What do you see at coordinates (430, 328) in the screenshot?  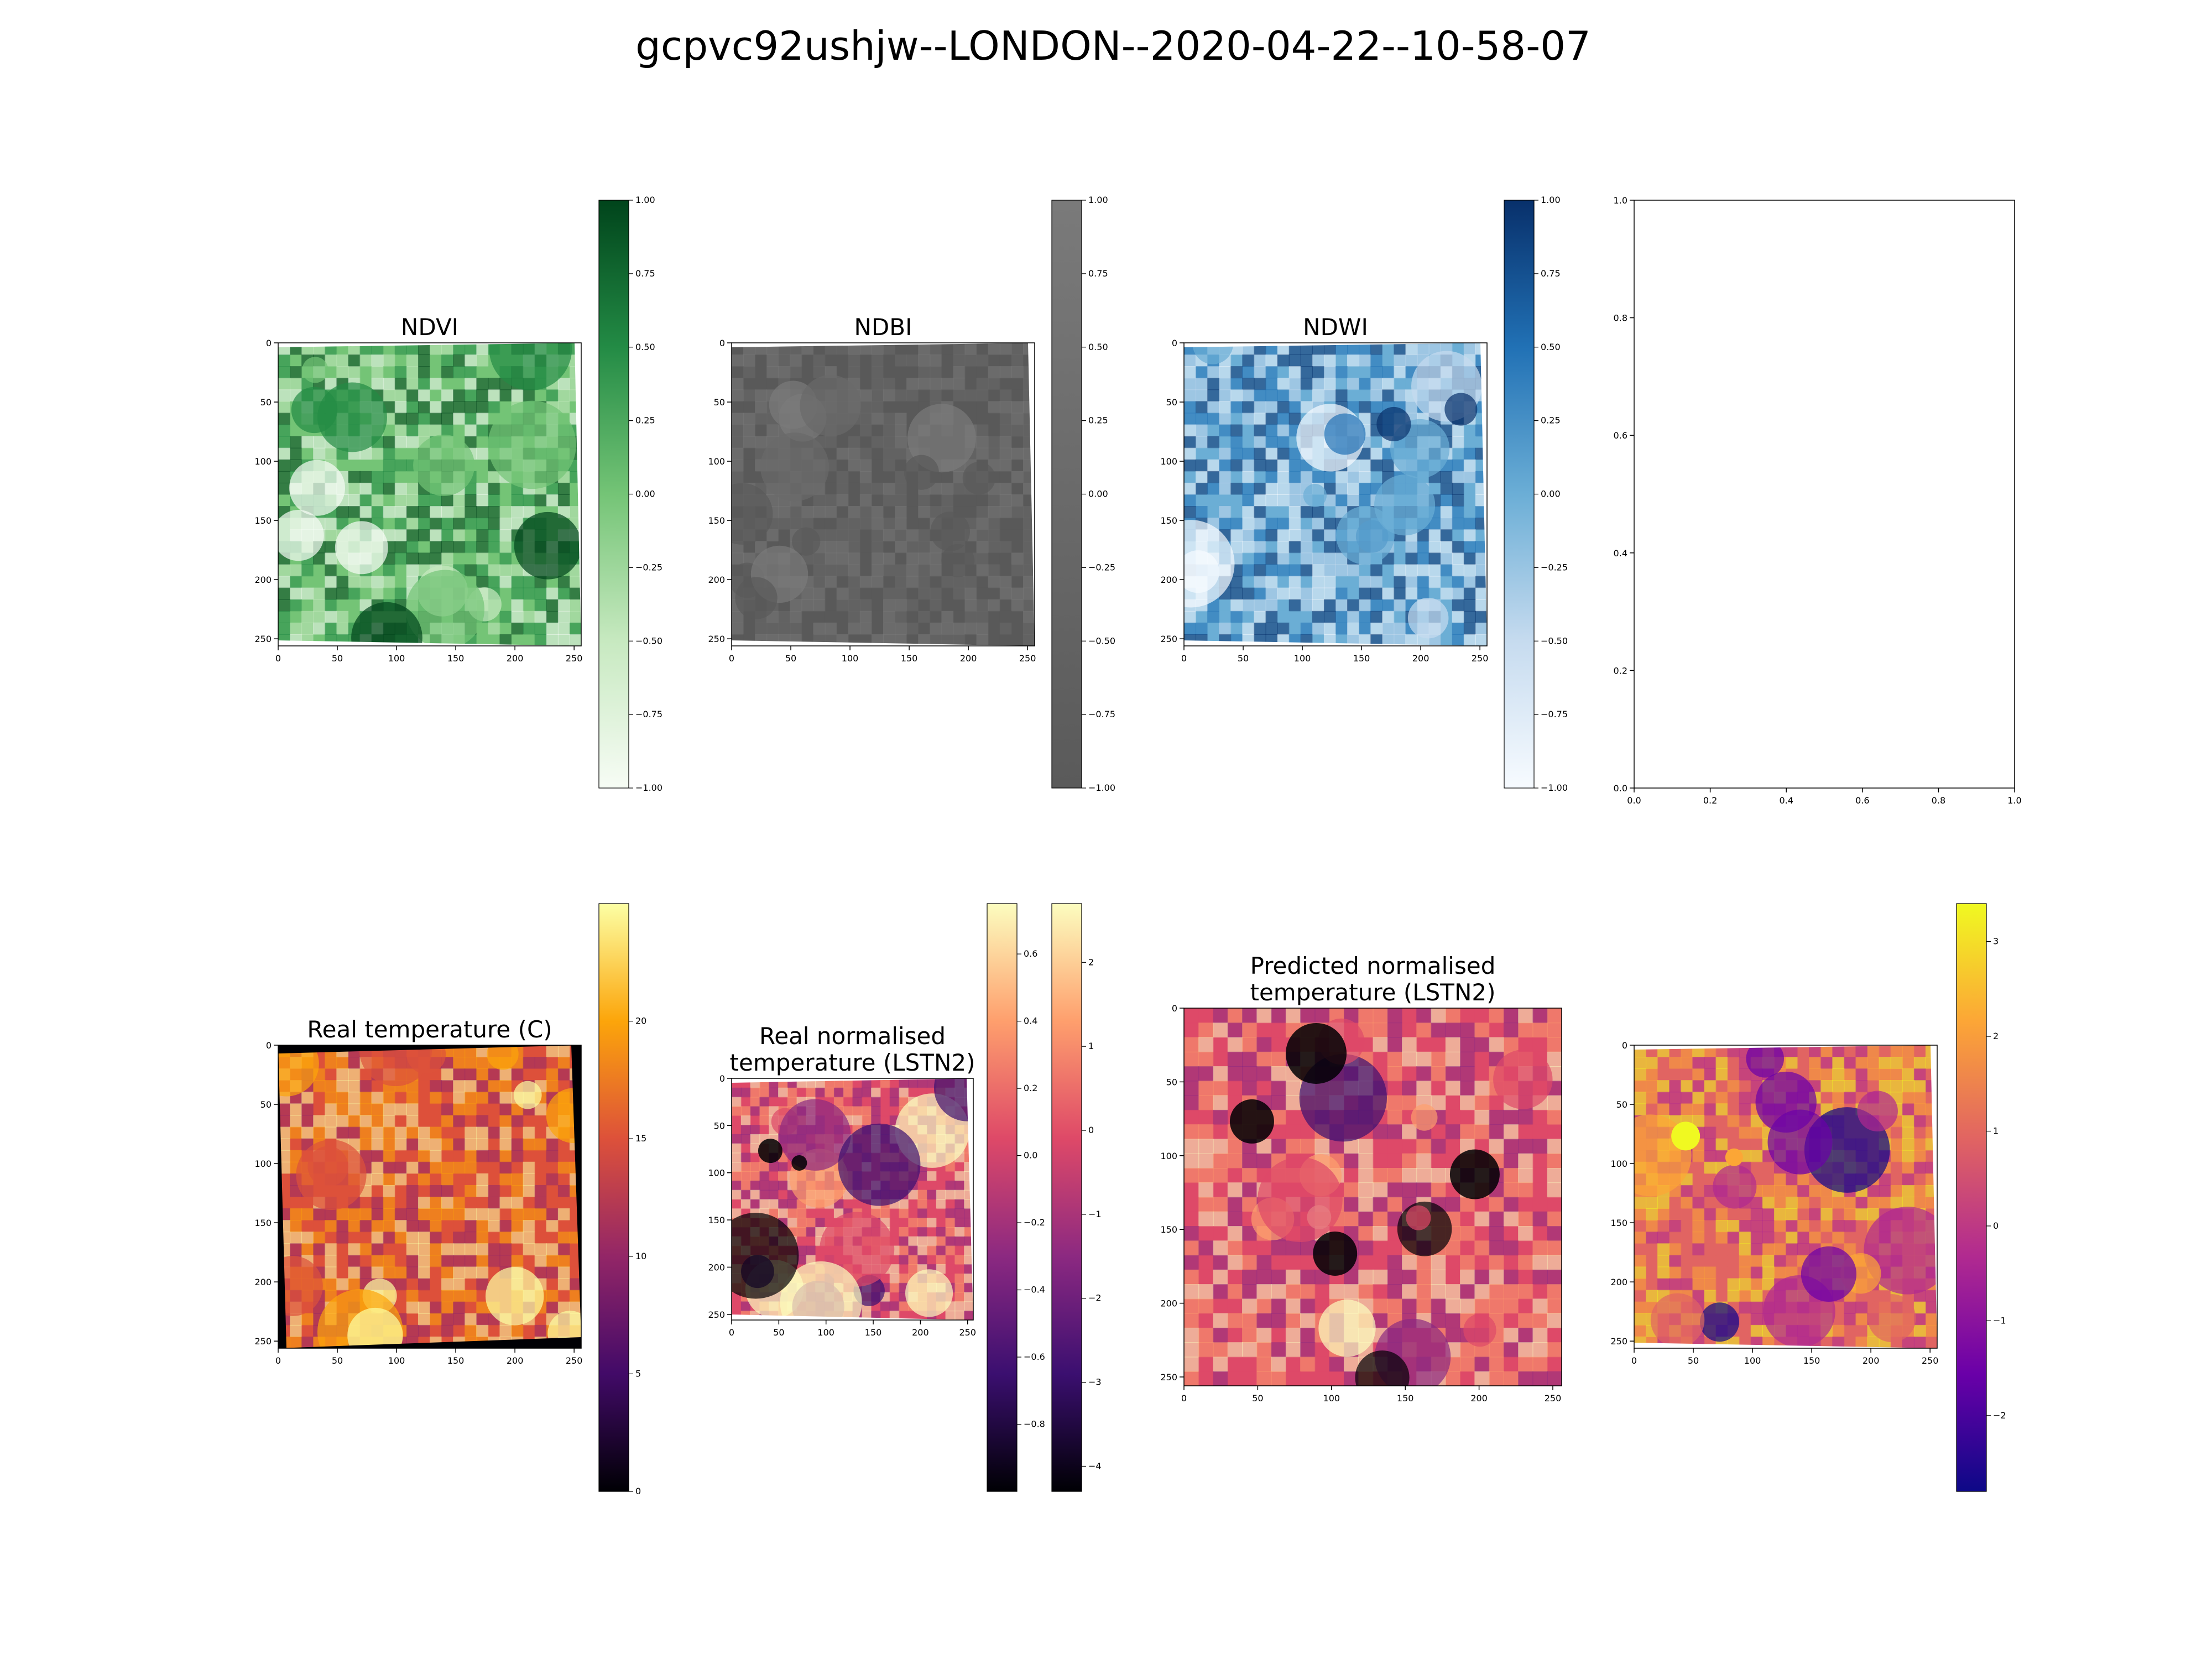 I see `axes-title: NDVI` at bounding box center [430, 328].